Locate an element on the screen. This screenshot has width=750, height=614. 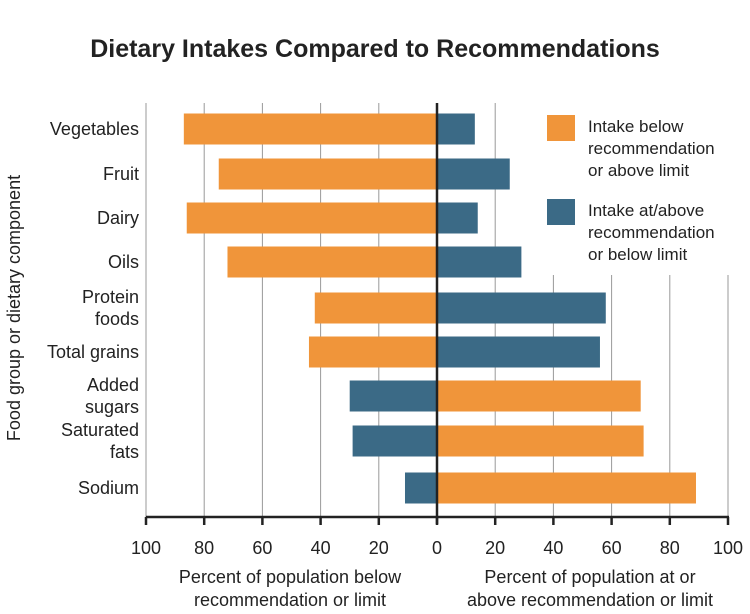
x-tick-label: 0 is located at coordinates (437, 548).